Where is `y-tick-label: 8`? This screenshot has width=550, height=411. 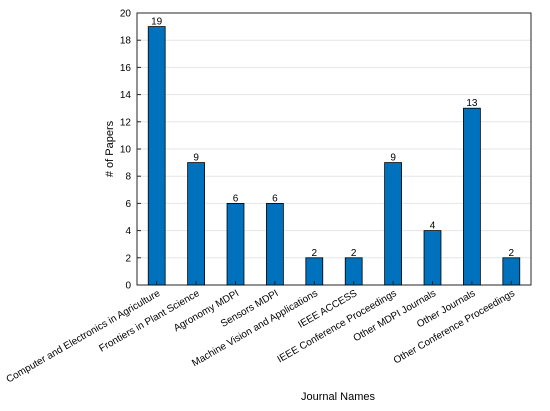 y-tick-label: 8 is located at coordinates (128, 177).